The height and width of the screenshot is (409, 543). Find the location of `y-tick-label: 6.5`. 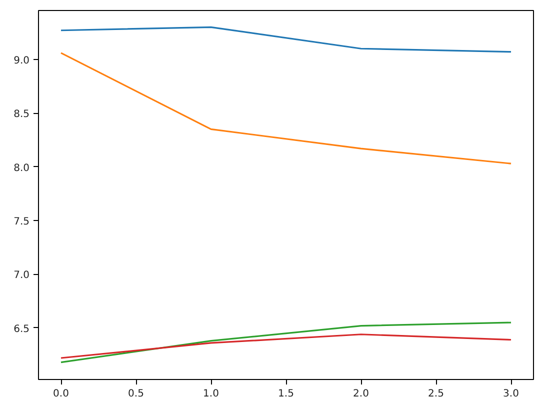

y-tick-label: 6.5 is located at coordinates (22, 329).